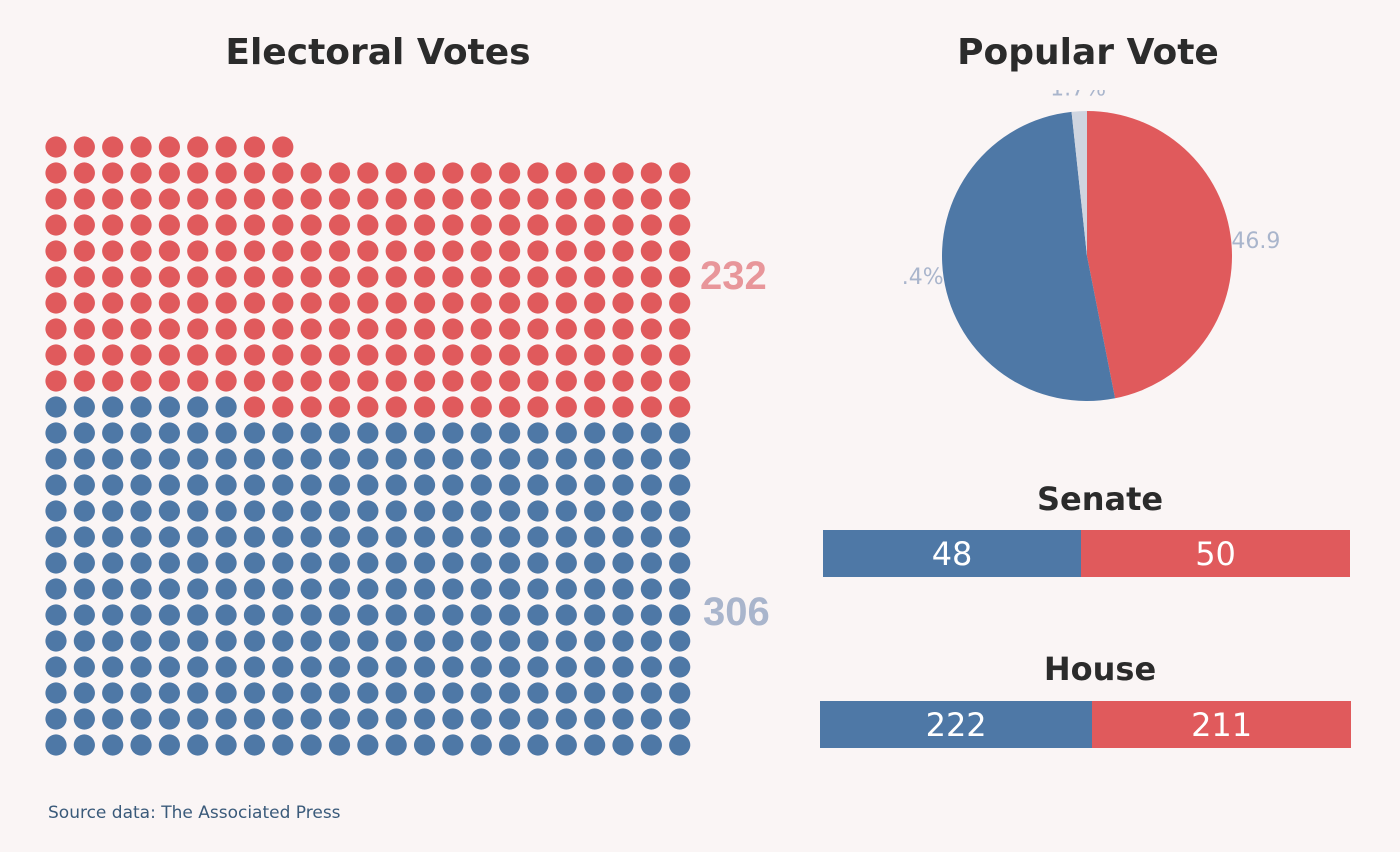 This screenshot has height=852, width=1400. I want to click on popular-vote-pie: 46.9% 51.4% 1.7%, so click(1090, 245).